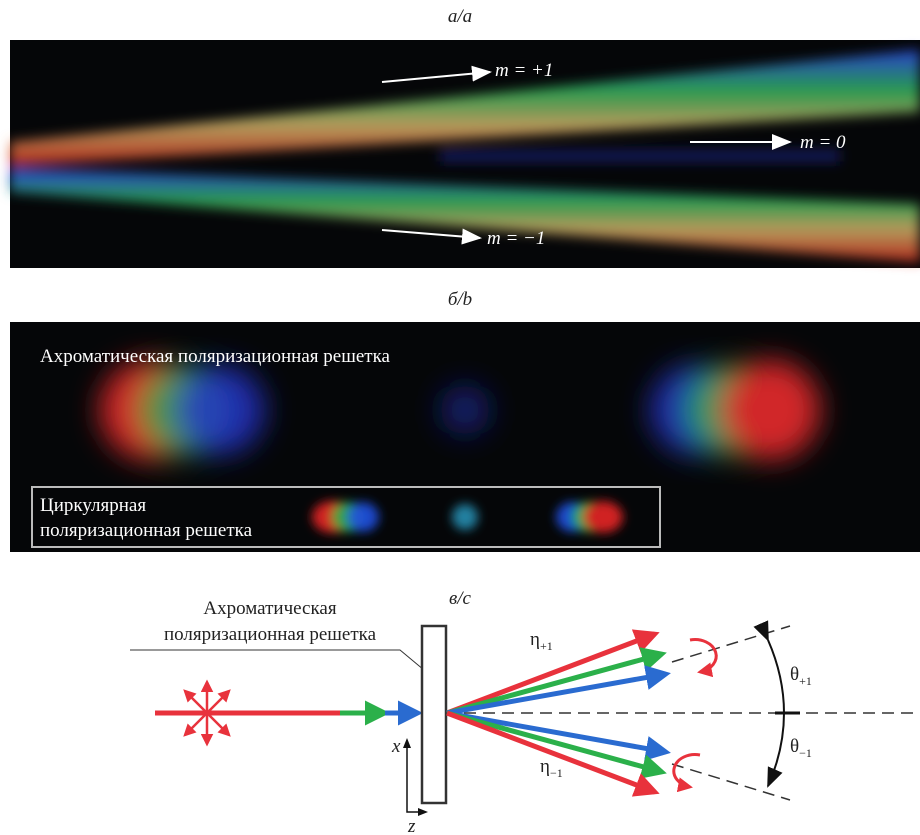 This screenshot has width=920, height=835. Describe the element at coordinates (396, 746) in the screenshot. I see `axis-label: x` at that location.